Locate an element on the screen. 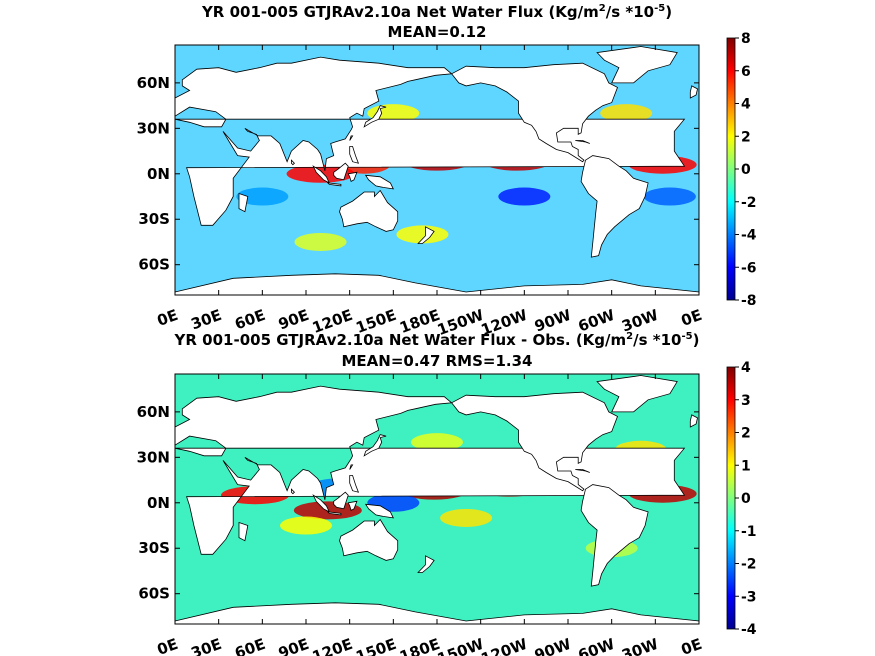  p2-x-tick-label: 30W is located at coordinates (640, 645).